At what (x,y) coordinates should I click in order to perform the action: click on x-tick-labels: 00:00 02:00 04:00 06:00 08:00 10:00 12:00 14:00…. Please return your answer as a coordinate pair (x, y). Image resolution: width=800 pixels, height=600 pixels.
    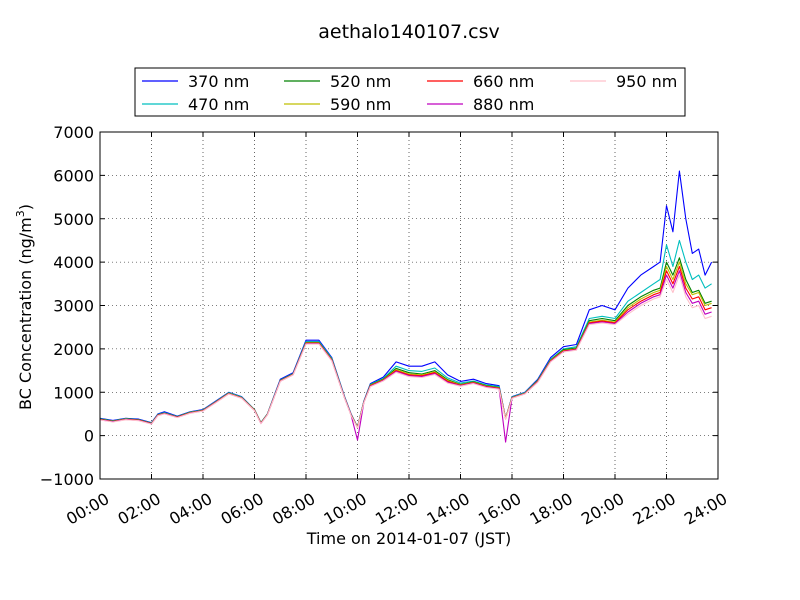
    Looking at the image, I should click on (396, 509).